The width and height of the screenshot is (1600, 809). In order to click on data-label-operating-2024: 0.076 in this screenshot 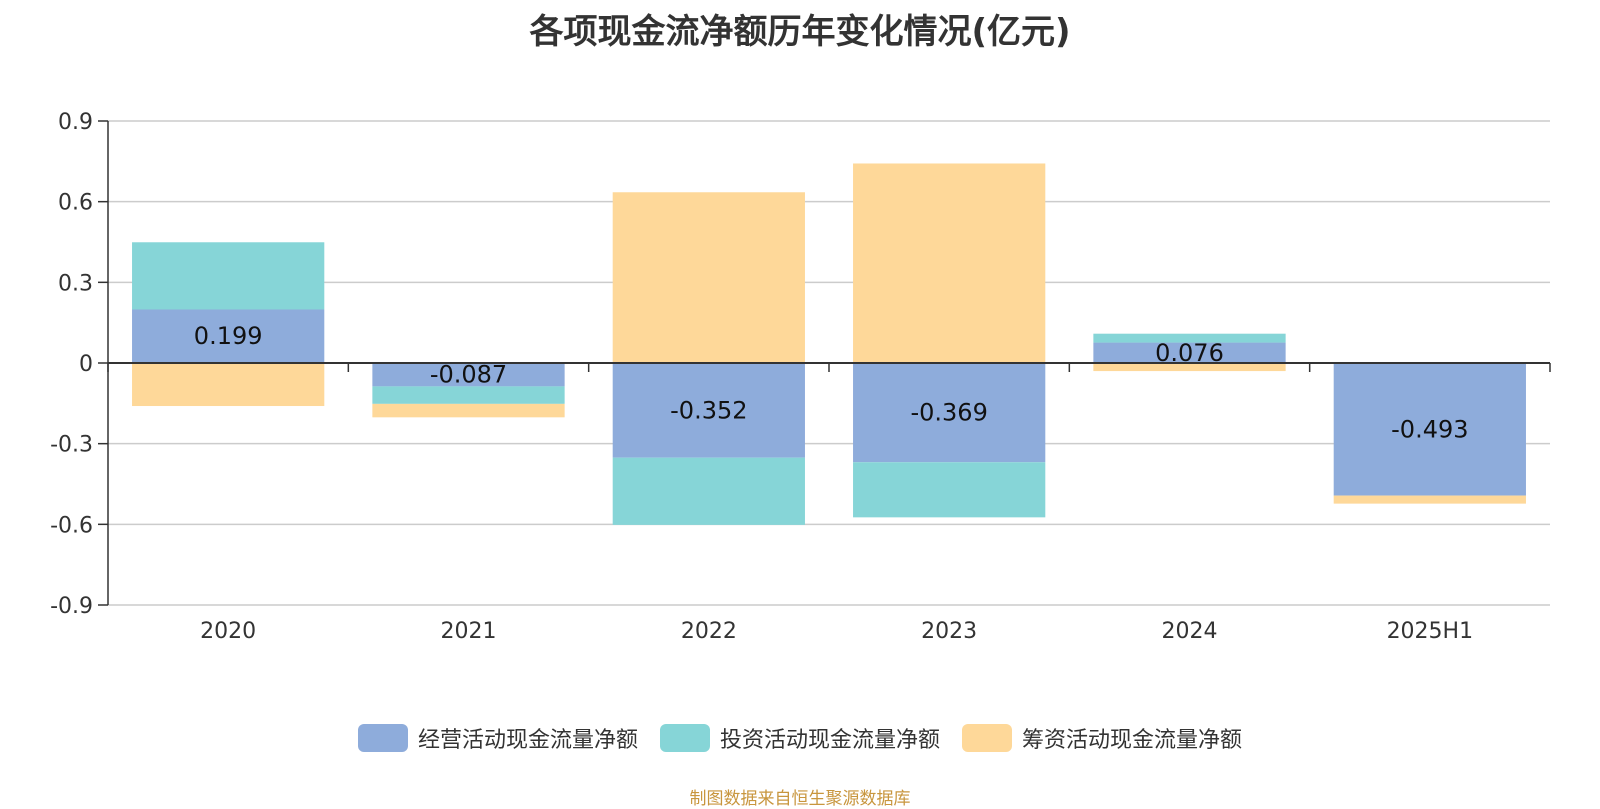, I will do `click(1189, 353)`.